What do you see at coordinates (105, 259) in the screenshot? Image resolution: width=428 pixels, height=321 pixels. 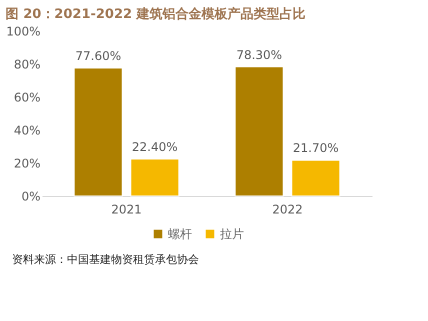 I see `text: 资料来源：中国基建物资租赁承包协会` at bounding box center [105, 259].